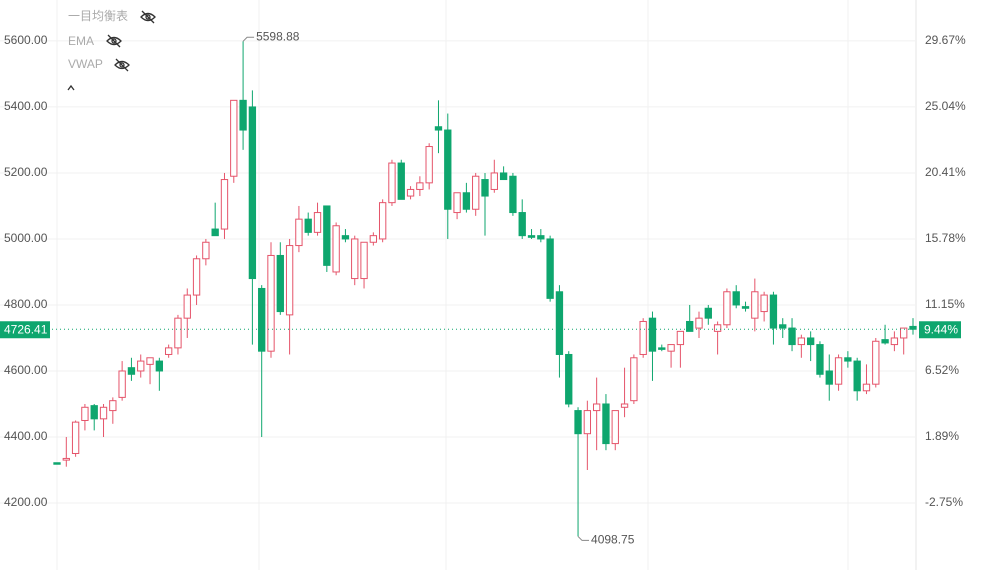 The height and width of the screenshot is (570, 982). What do you see at coordinates (945, 304) in the screenshot?
I see `y2-tick-label: 11.15%` at bounding box center [945, 304].